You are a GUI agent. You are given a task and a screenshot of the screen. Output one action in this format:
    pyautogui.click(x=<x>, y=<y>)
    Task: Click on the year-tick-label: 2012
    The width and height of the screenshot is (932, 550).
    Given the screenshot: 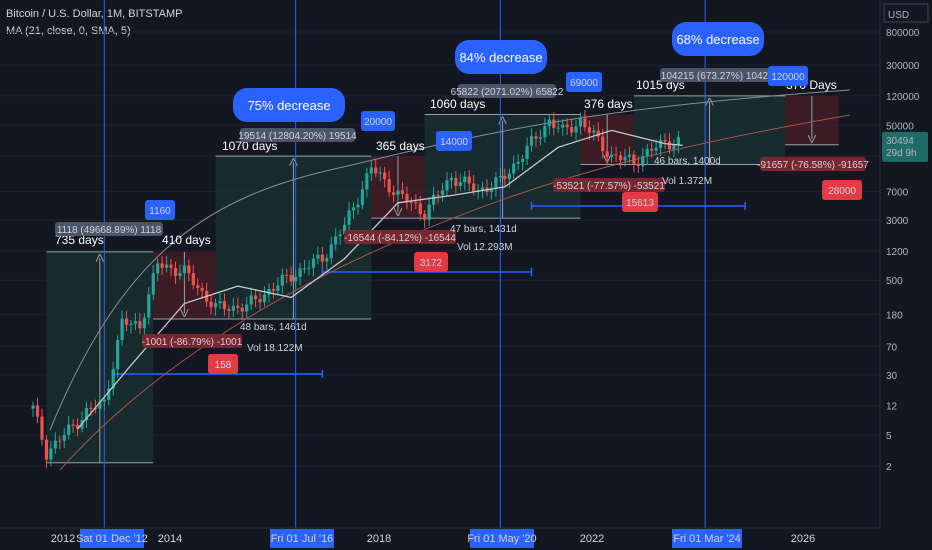 What is the action you would take?
    pyautogui.click(x=63, y=539)
    